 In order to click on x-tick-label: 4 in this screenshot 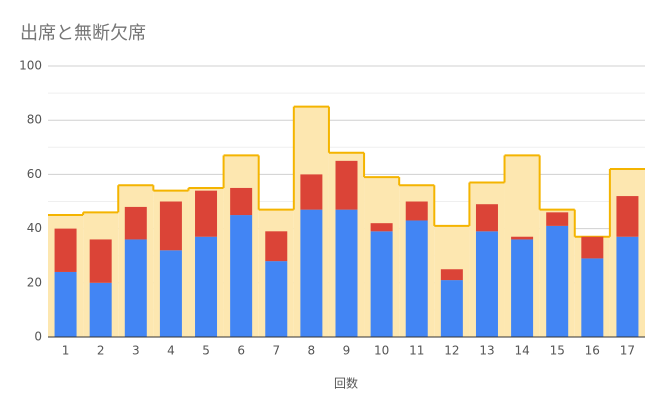, I will do `click(171, 351)`.